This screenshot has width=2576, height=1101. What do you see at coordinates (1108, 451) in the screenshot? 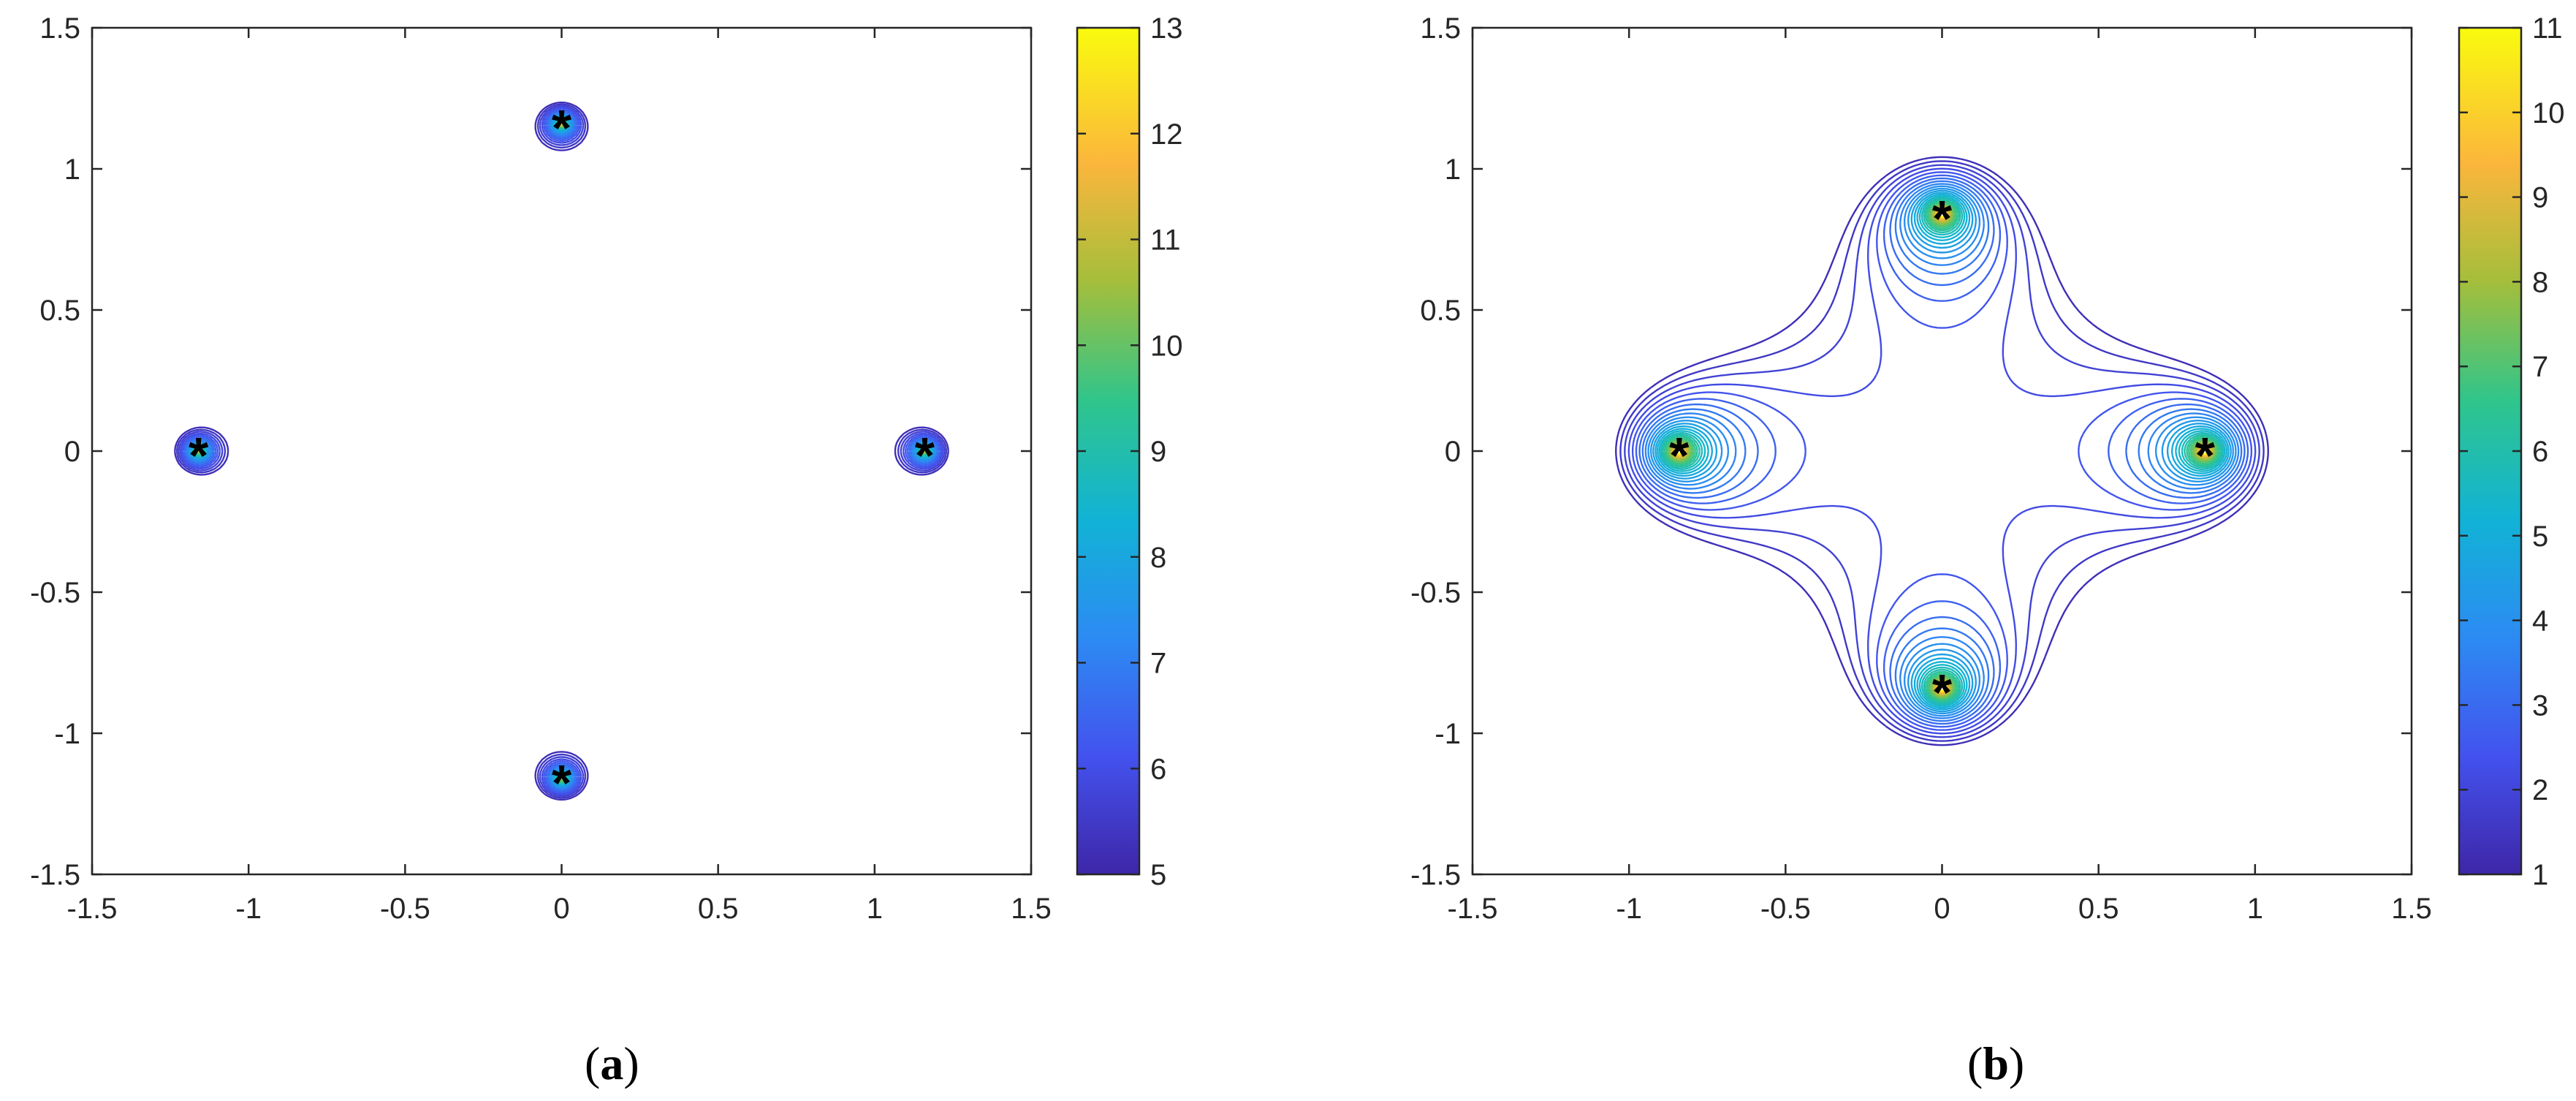
I see `colorbar-a` at bounding box center [1108, 451].